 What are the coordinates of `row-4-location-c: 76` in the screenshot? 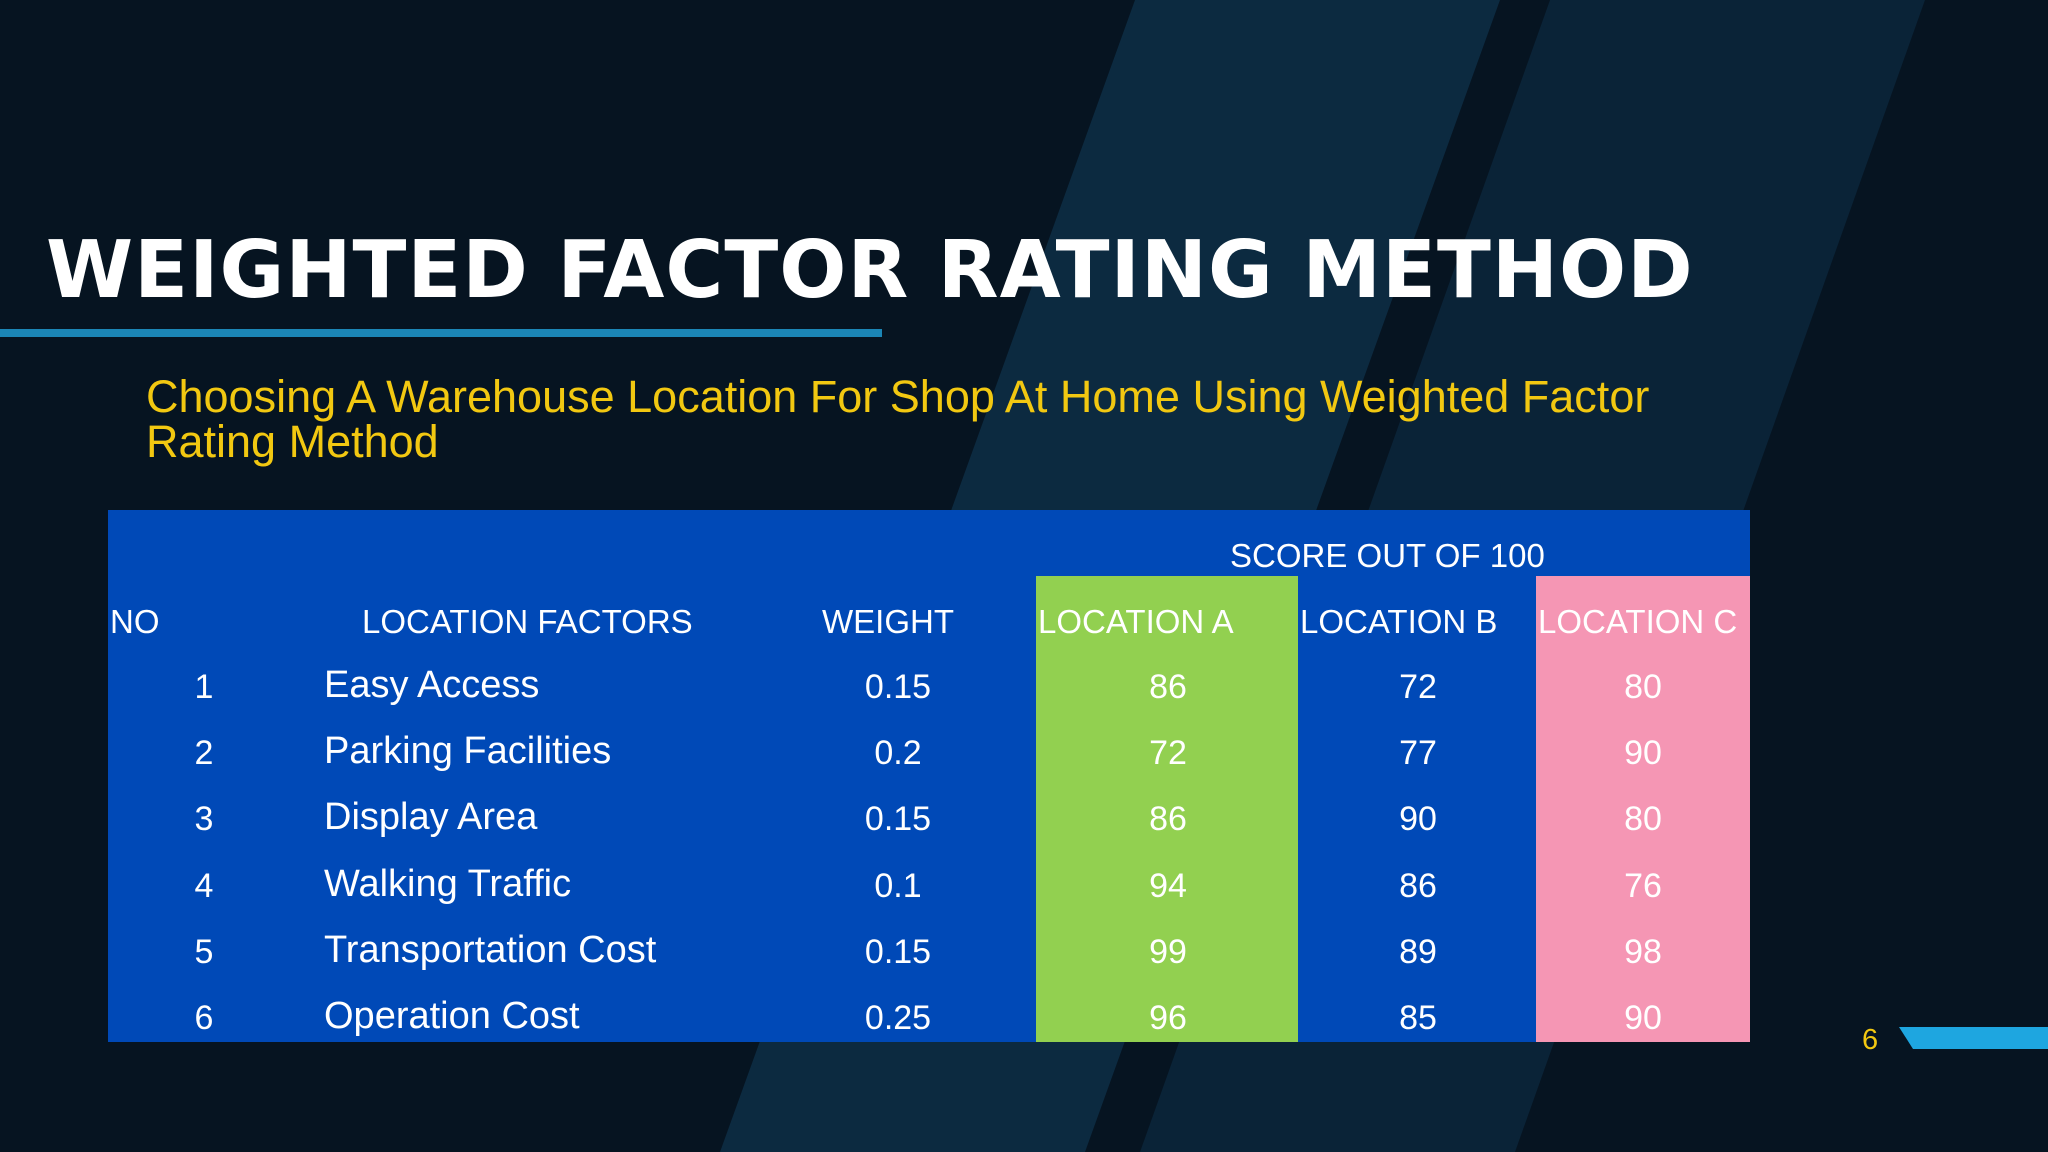 It's located at (1643, 886).